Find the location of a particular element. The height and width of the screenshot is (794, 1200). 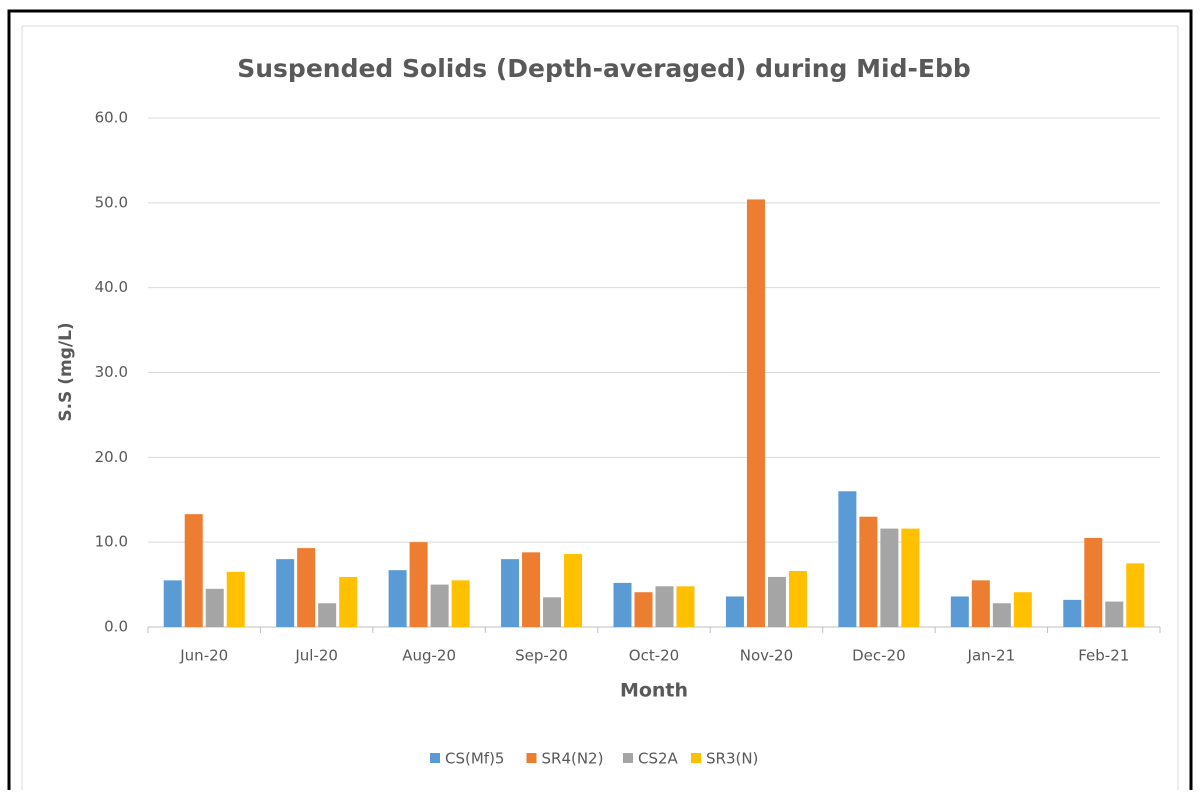

x-tick-label: Feb-21 is located at coordinates (1103, 656).